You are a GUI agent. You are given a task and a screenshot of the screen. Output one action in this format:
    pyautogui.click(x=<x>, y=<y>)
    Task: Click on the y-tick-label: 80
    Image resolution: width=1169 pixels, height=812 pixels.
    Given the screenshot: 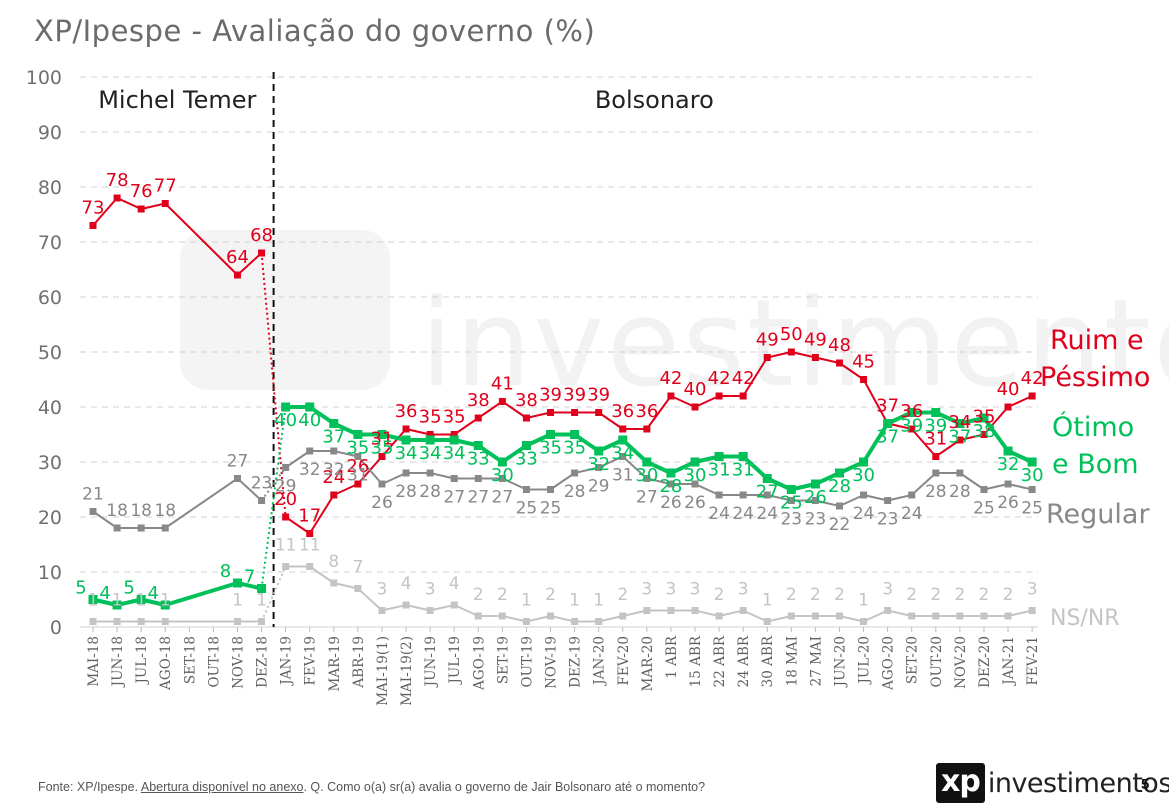 What is the action you would take?
    pyautogui.click(x=50, y=188)
    